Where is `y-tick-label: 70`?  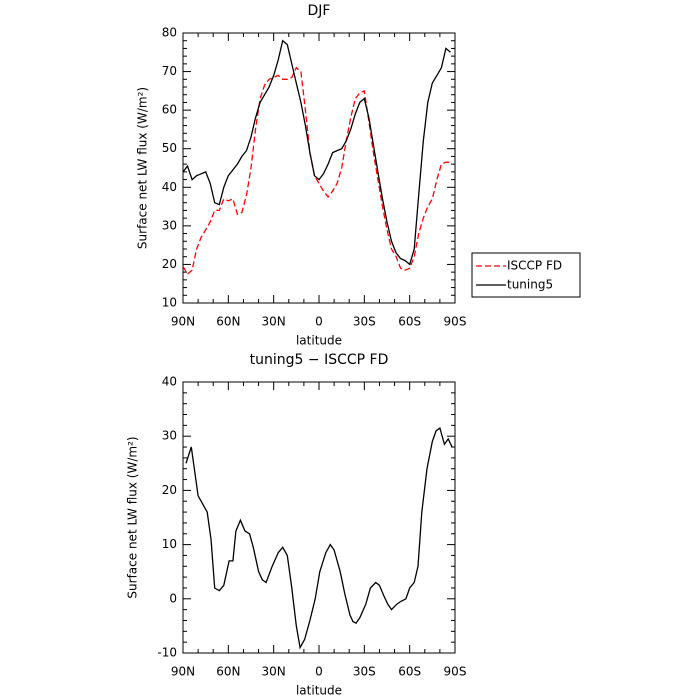
y-tick-label: 70 is located at coordinates (169, 71).